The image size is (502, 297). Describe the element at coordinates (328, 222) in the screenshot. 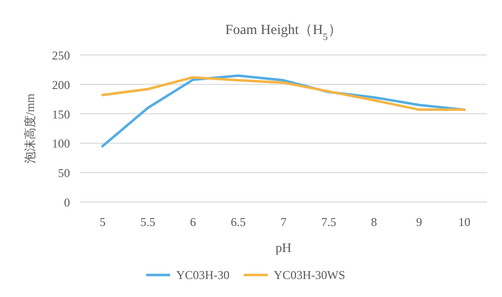

I see `x-tick-label: 7.5` at that location.